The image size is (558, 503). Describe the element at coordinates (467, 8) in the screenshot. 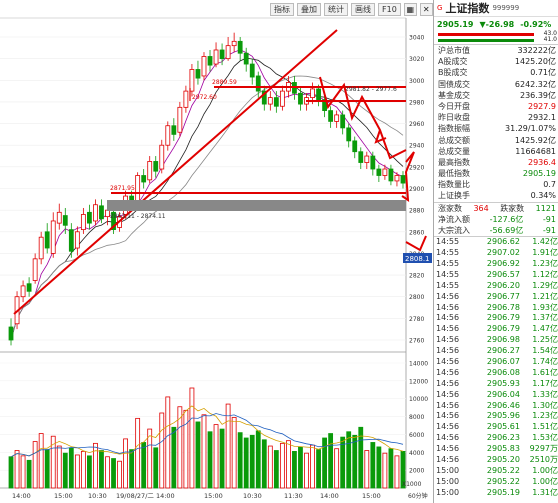

I see `index-name: 上证指数` at that location.